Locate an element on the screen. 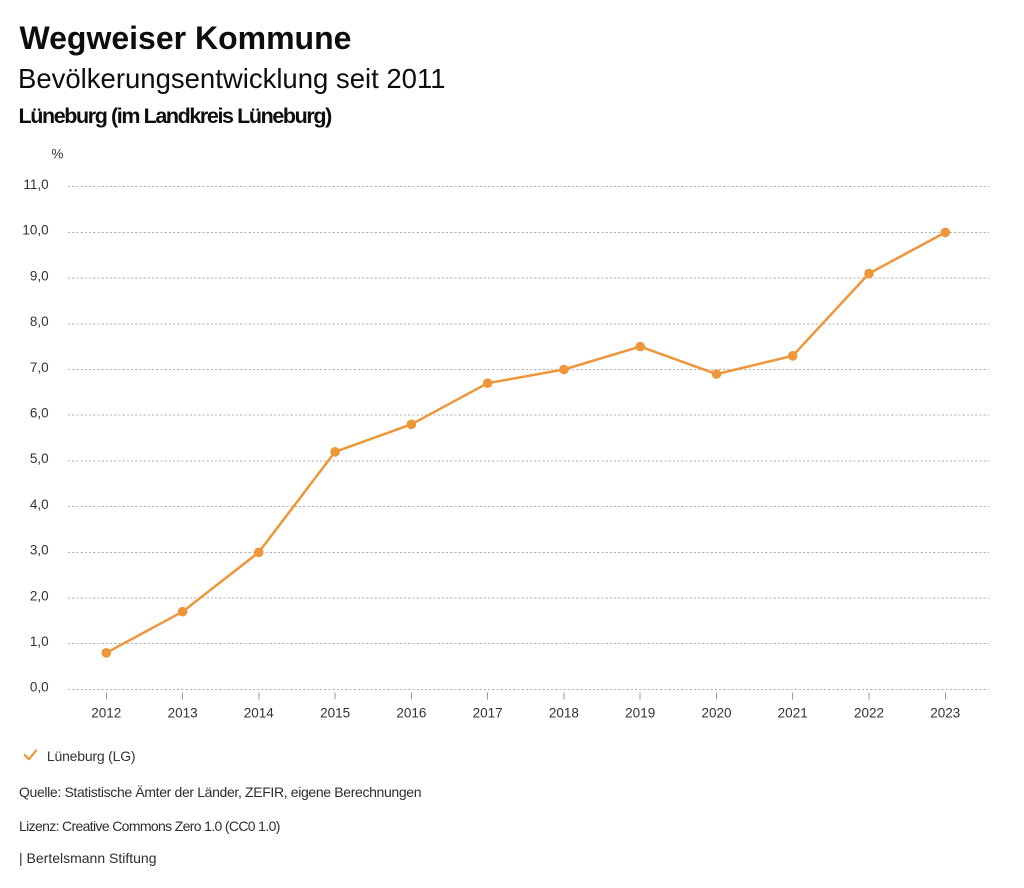  svg-text: 2016 is located at coordinates (411, 713).